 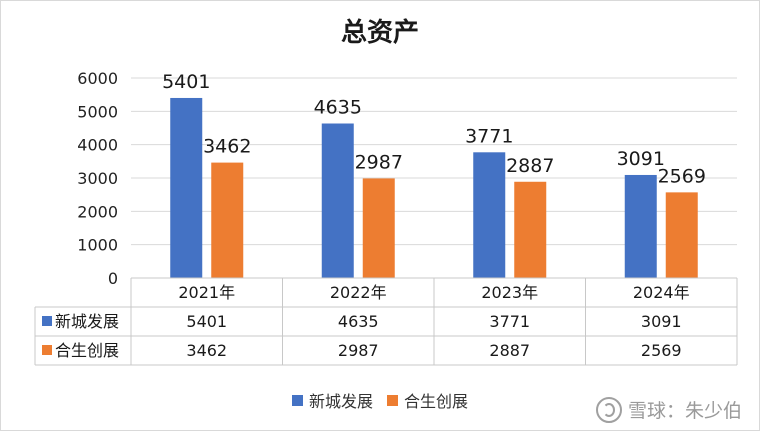 I want to click on y-tick-label: 2000, so click(x=97, y=211).